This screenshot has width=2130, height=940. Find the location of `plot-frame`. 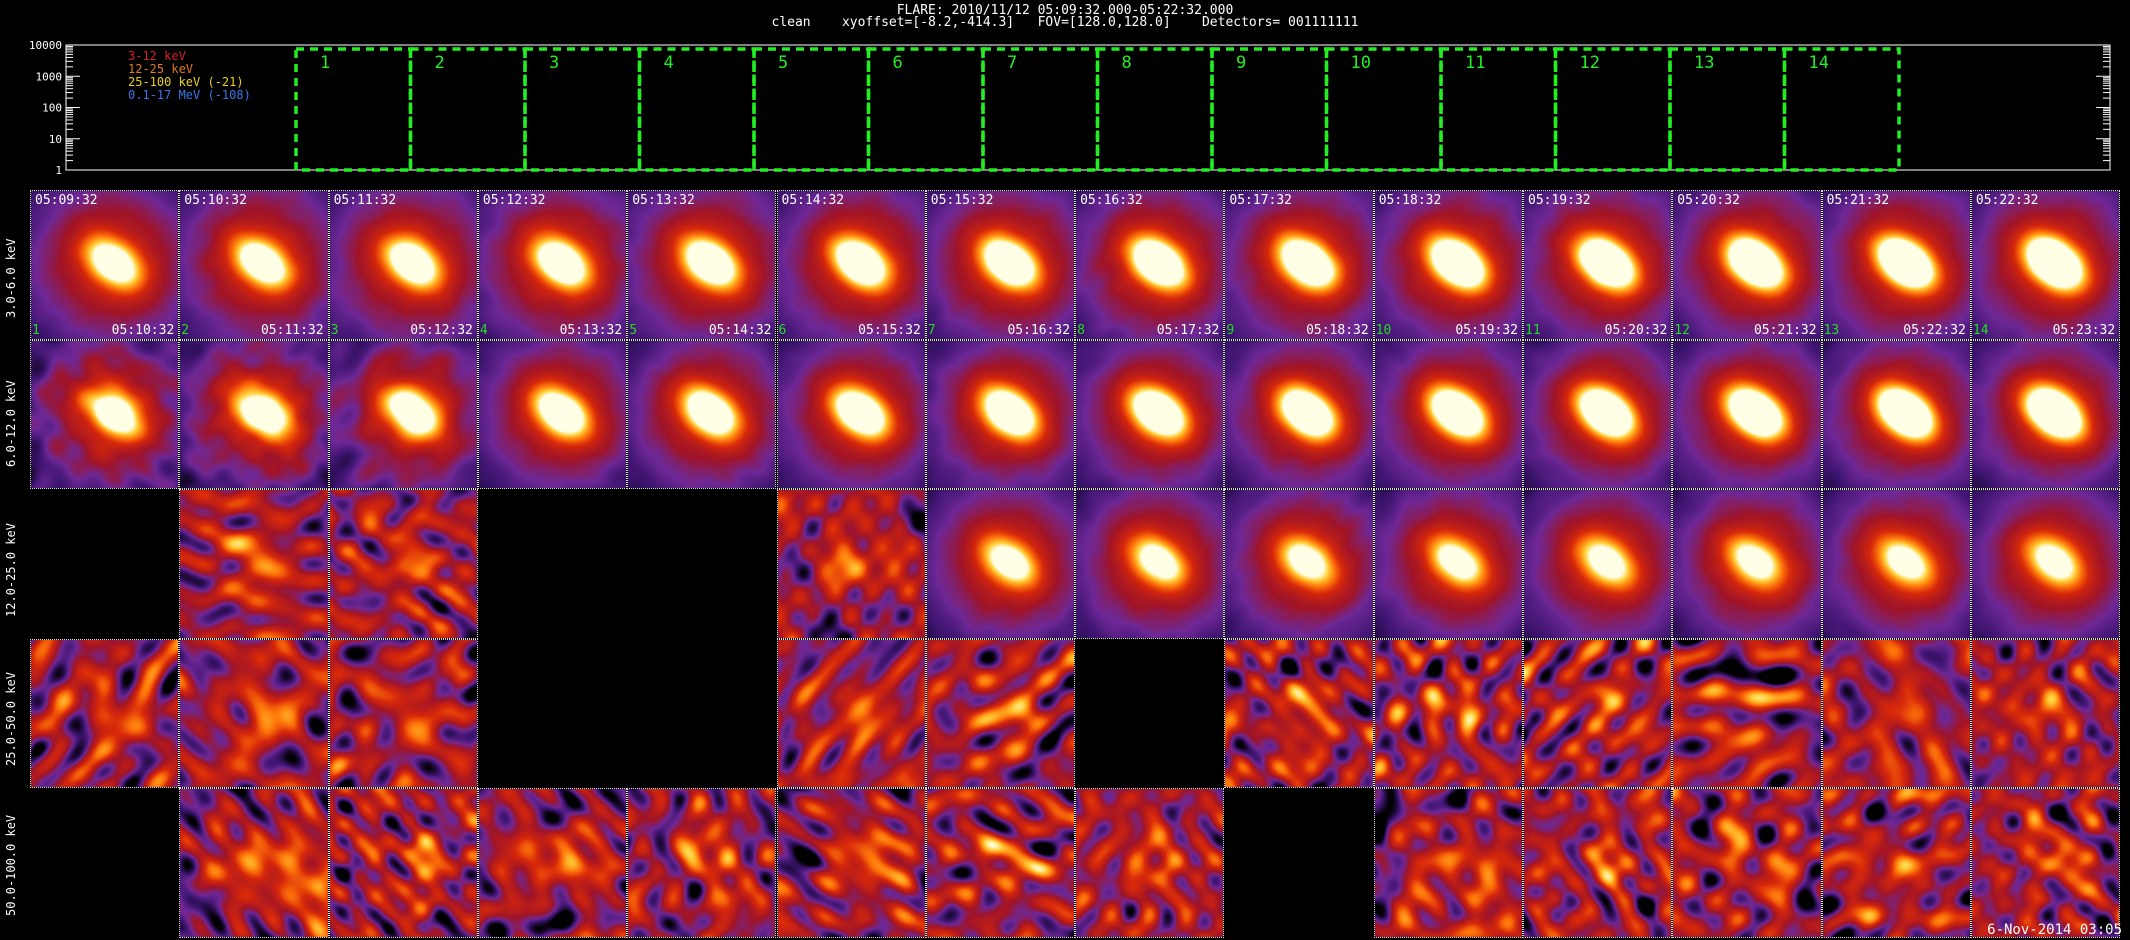

plot-frame is located at coordinates (1088, 107).